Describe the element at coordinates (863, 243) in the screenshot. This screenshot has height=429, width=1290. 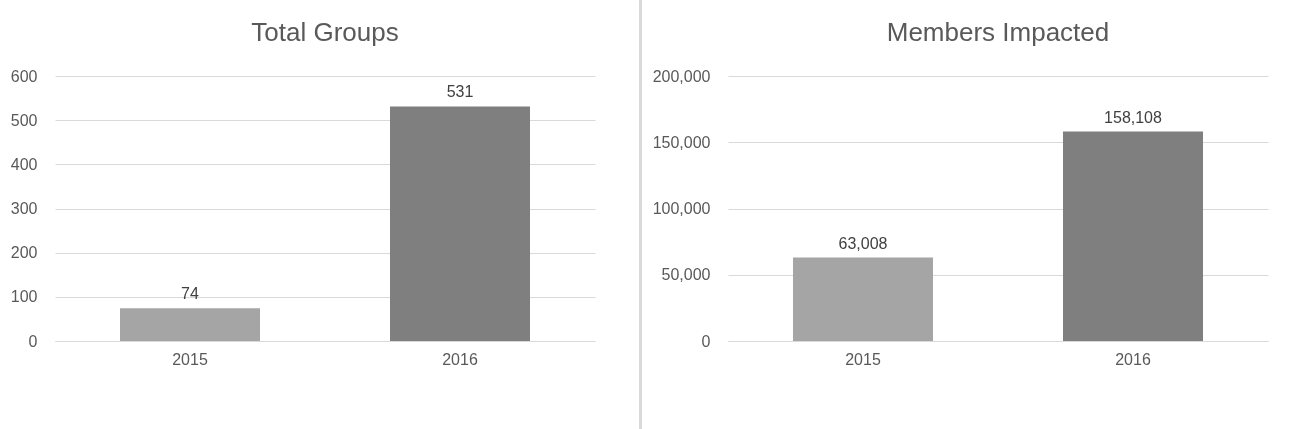
I see `data-label: 63,008` at that location.